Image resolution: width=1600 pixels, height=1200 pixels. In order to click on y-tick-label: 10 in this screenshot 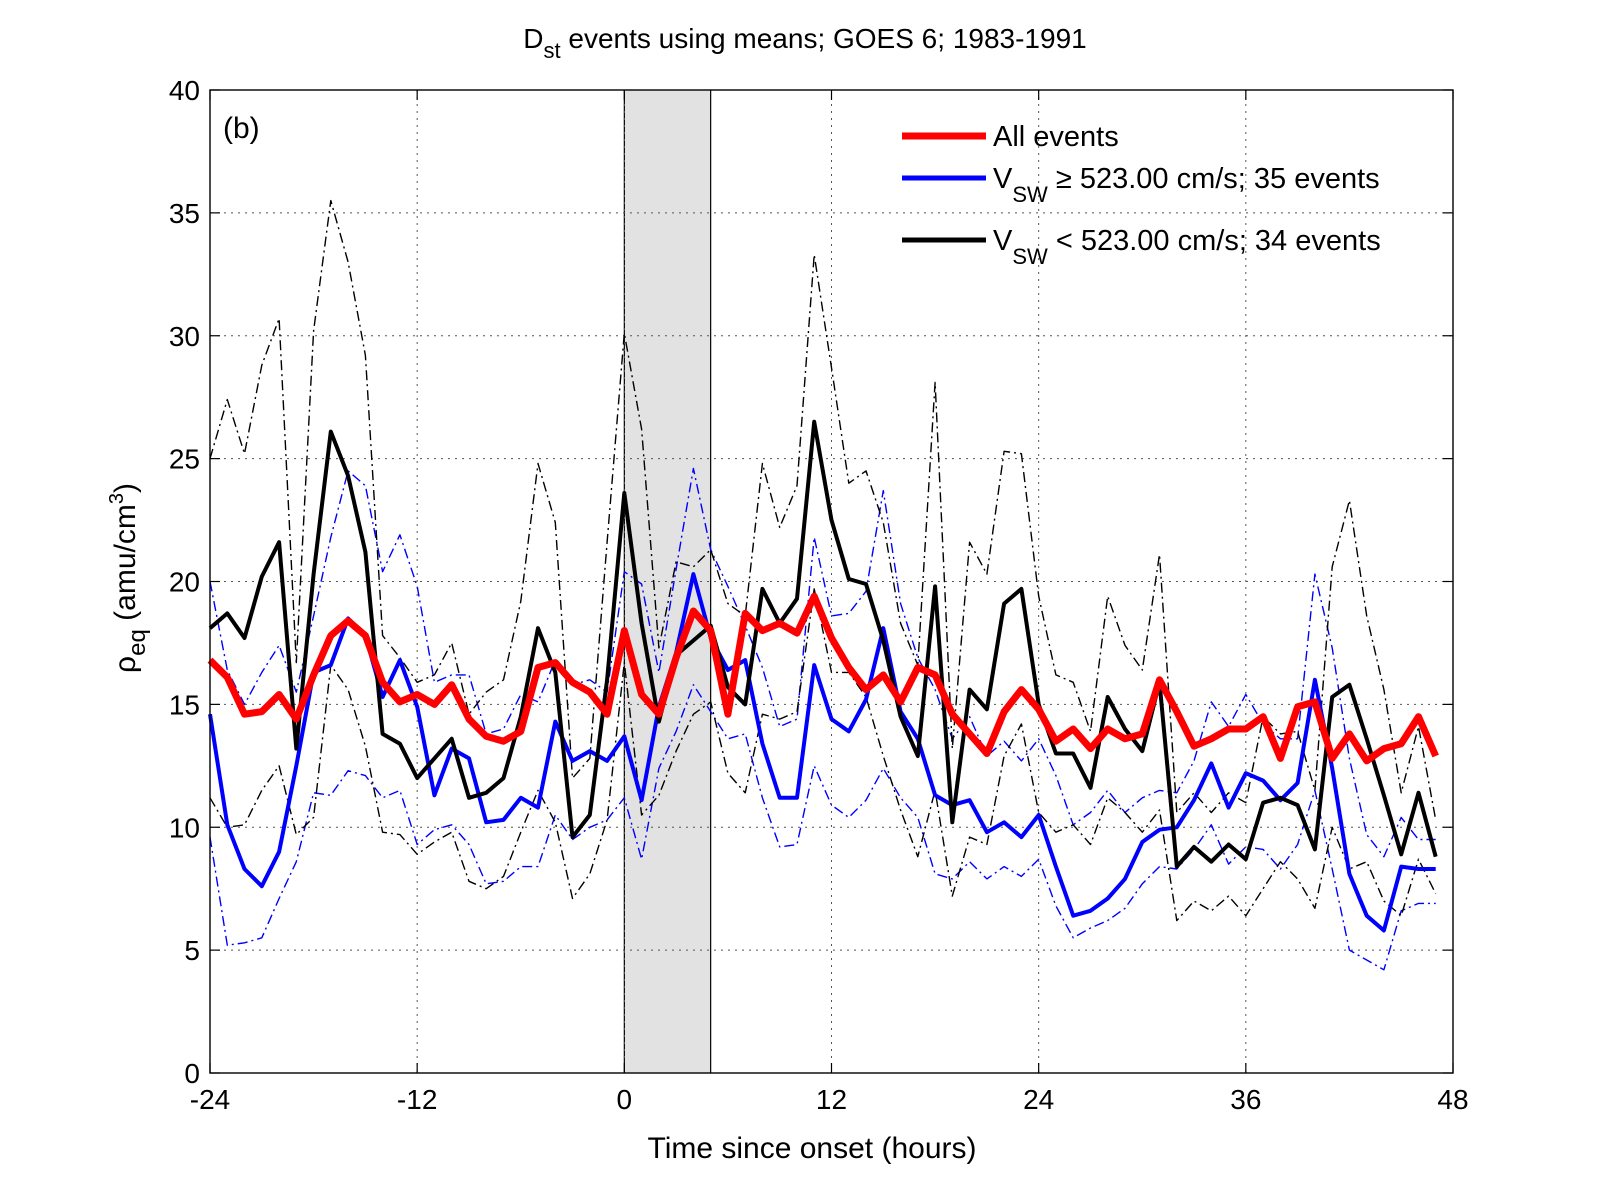, I will do `click(184, 827)`.